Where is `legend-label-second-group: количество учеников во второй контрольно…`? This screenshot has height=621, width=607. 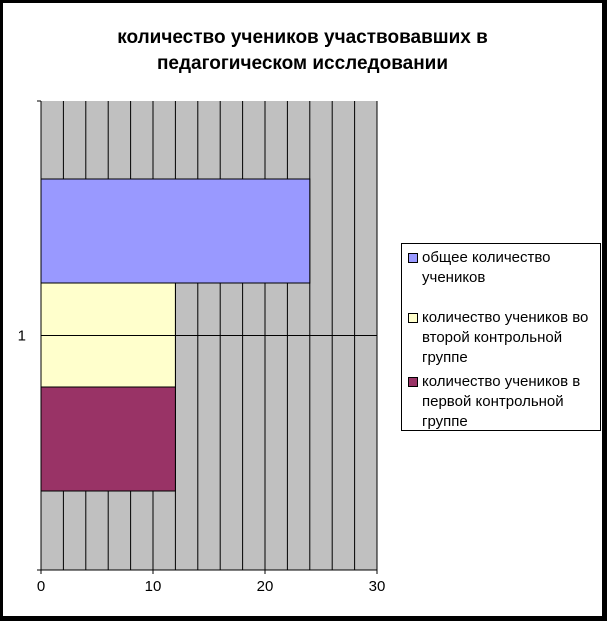
legend-label-second-group: количество учеников во второй контрольно… is located at coordinates (505, 337).